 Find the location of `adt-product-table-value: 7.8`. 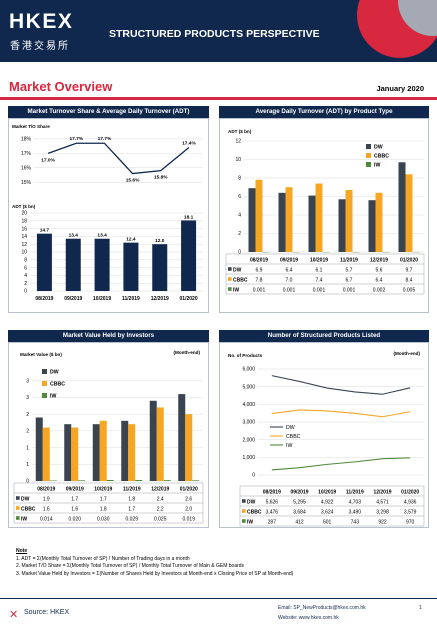

adt-product-table-value: 7.8 is located at coordinates (259, 281).